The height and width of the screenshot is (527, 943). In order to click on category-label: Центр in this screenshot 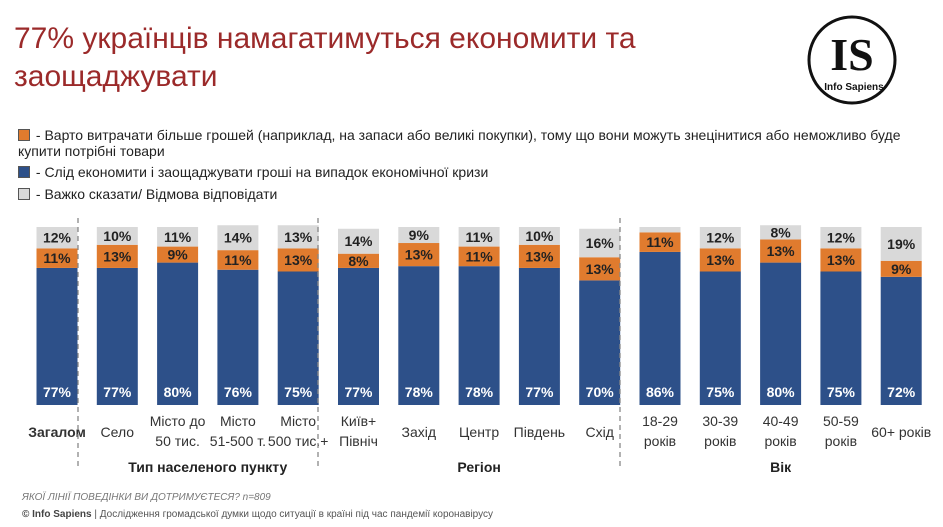, I will do `click(479, 432)`.